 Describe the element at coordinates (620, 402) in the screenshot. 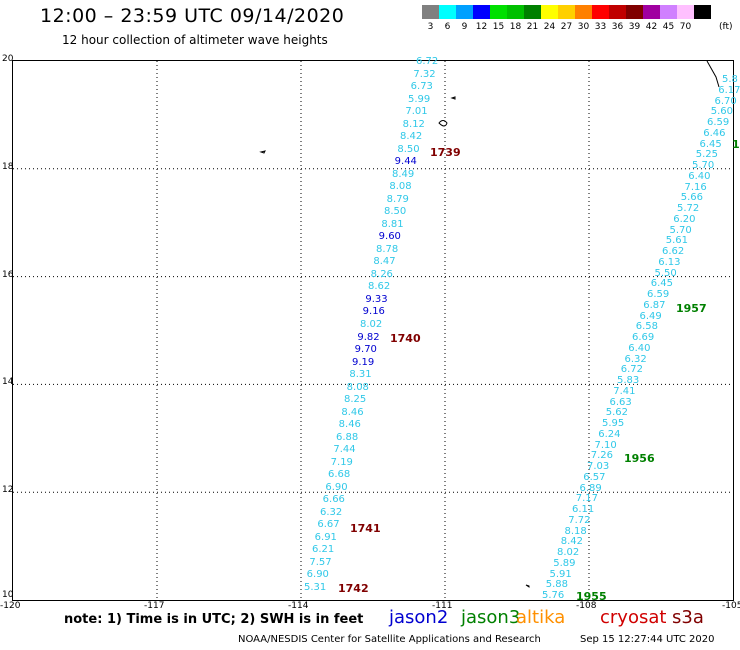

I see `wave-height-label: 6.63` at that location.